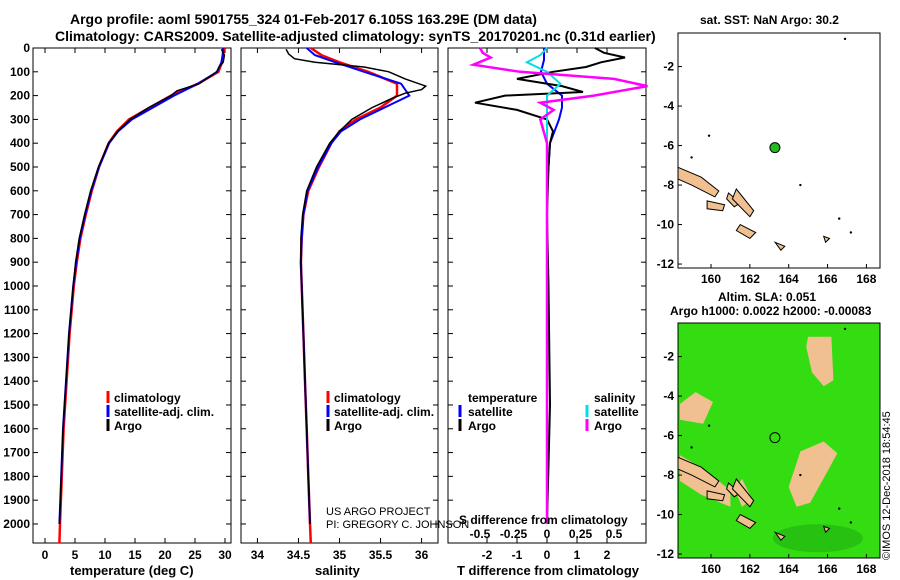  What do you see at coordinates (616, 412) in the screenshot?
I see `legend-label-s-satellite: satellite` at bounding box center [616, 412].